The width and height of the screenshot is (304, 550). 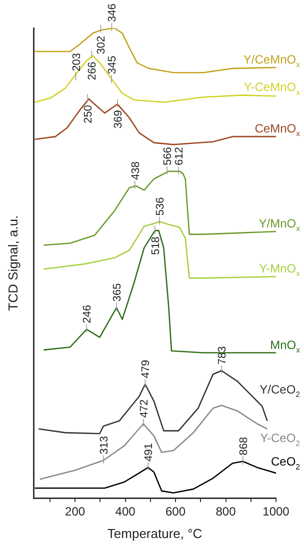 I want to click on annotation: 783, so click(x=222, y=355).